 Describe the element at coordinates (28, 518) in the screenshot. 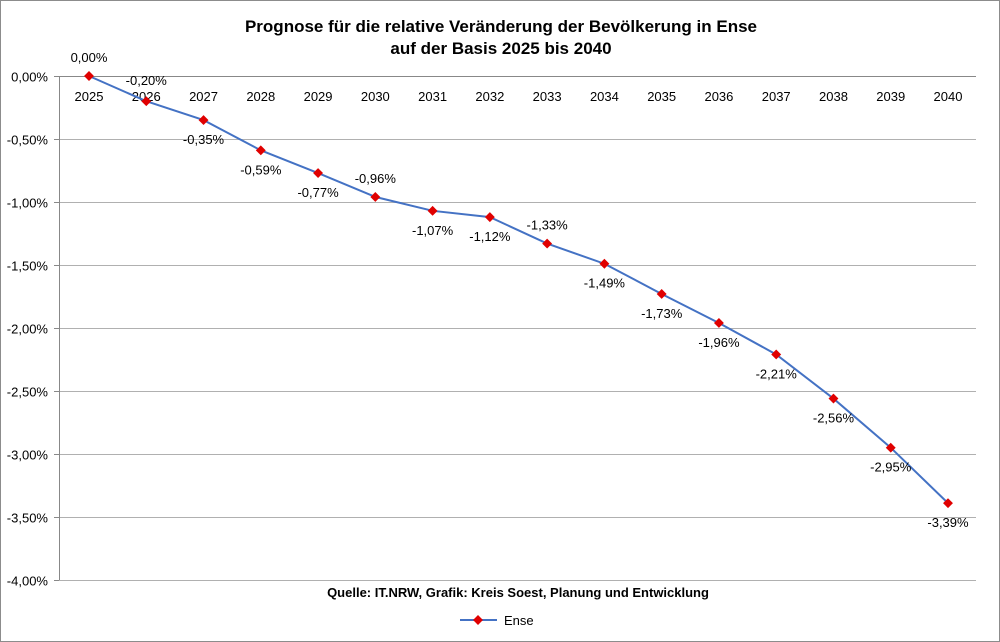

I see `y-tick-label: -3,50%` at that location.